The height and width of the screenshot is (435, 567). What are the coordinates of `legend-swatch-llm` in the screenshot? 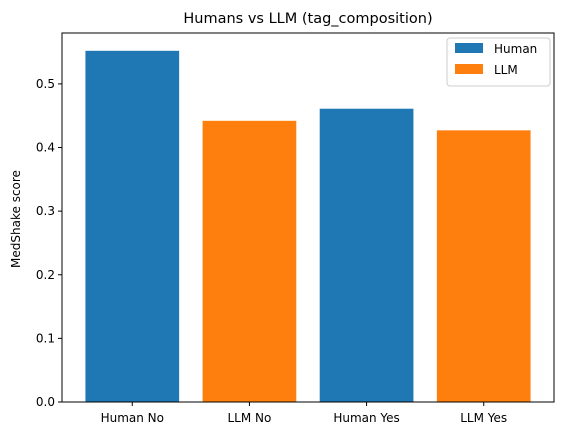 It's located at (469, 69).